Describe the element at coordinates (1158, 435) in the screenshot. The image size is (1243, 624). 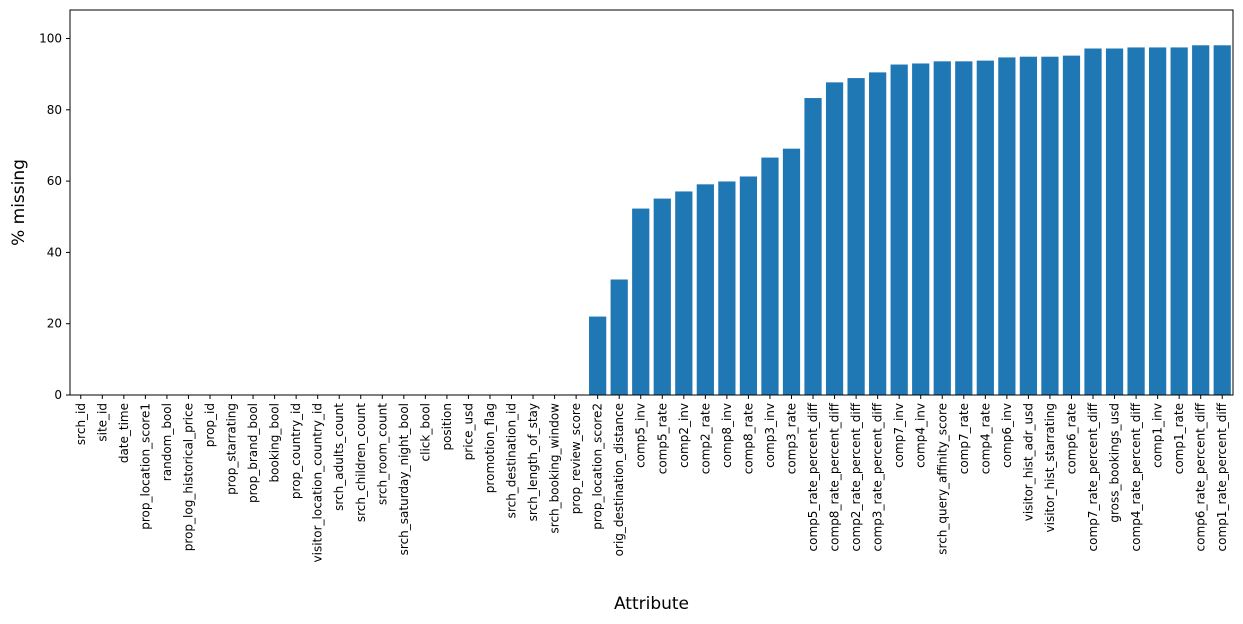
I see `x-tick-label: comp1_inv` at that location.